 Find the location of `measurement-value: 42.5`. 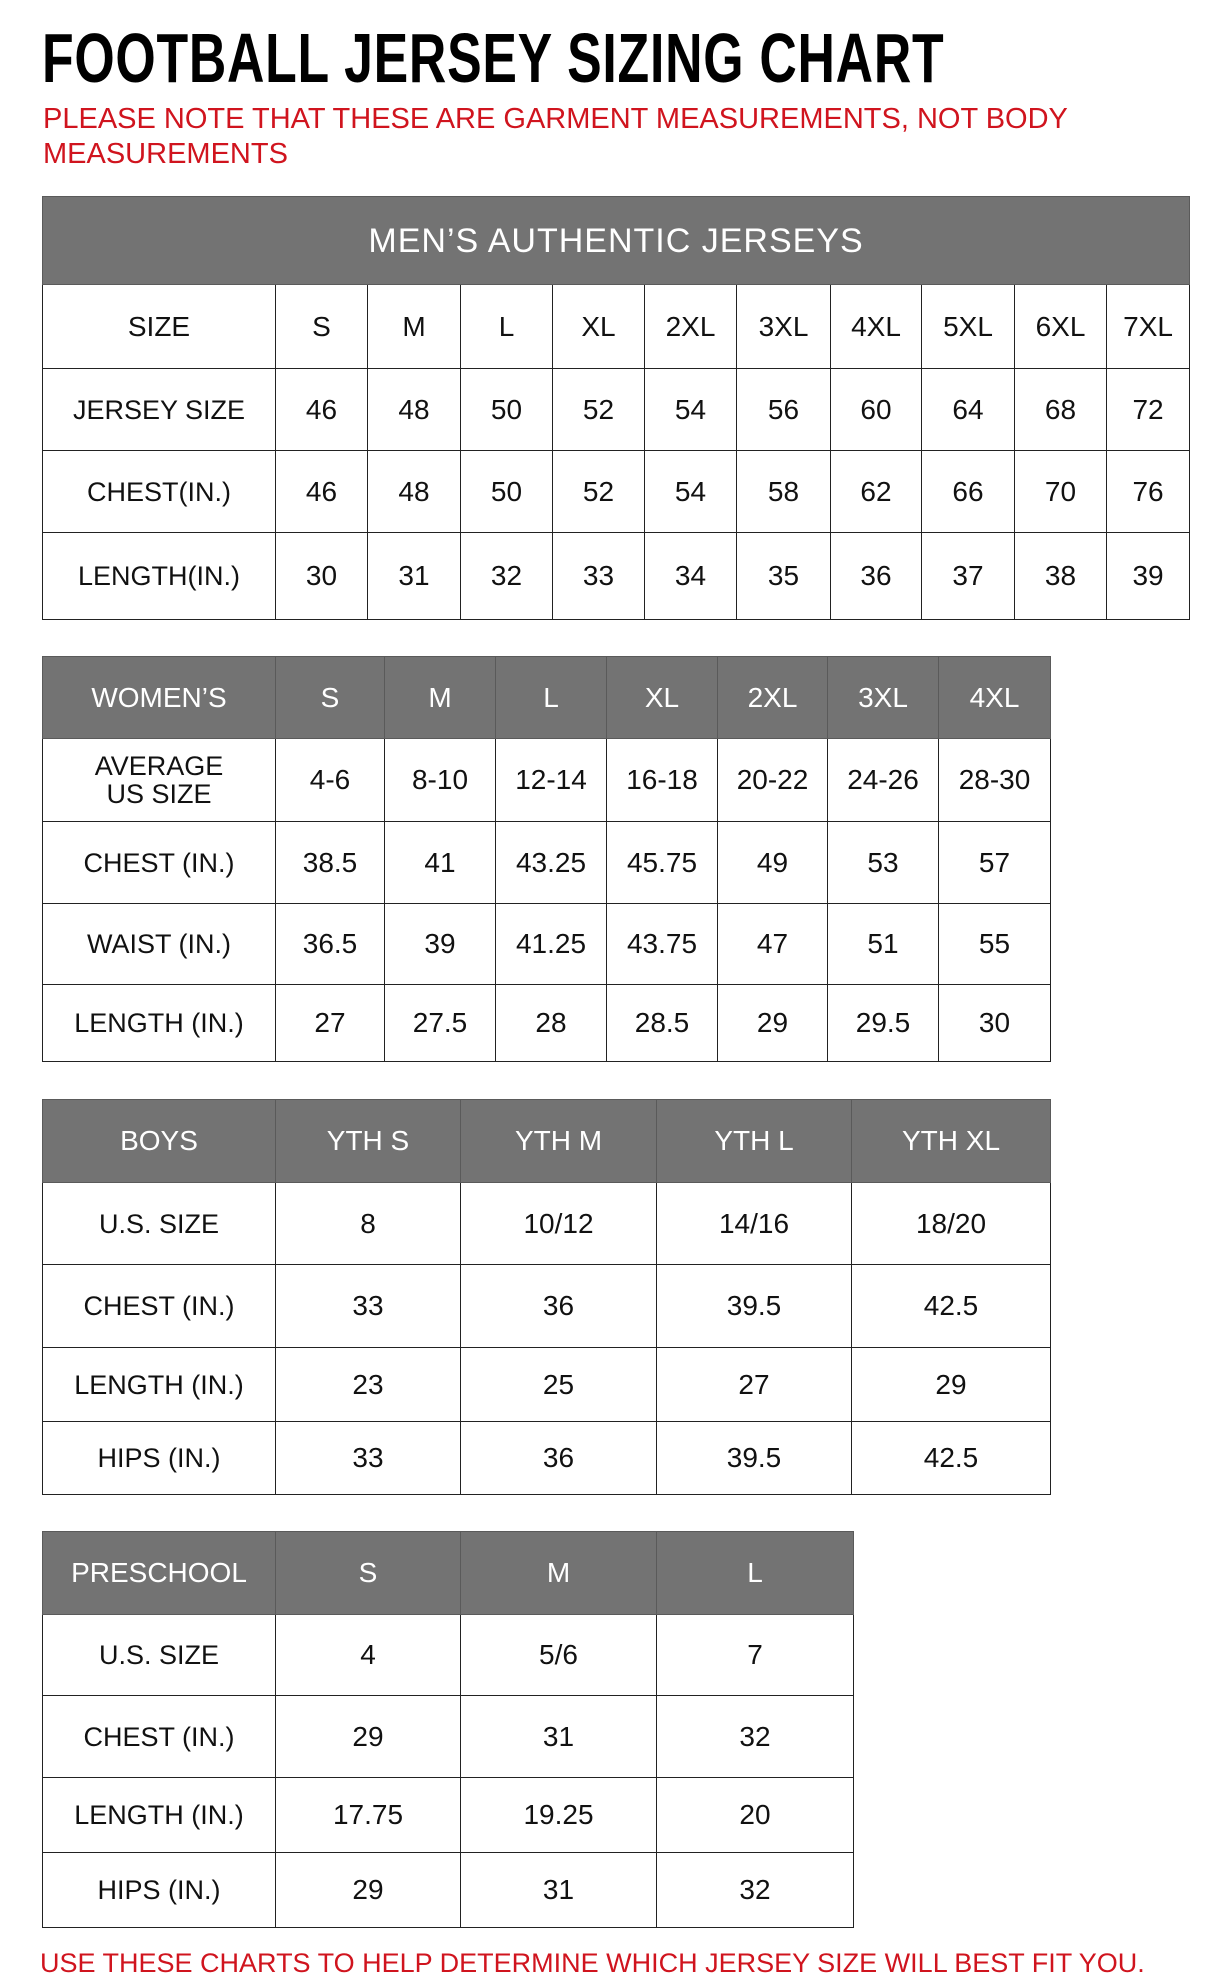

measurement-value: 42.5 is located at coordinates (951, 1306).